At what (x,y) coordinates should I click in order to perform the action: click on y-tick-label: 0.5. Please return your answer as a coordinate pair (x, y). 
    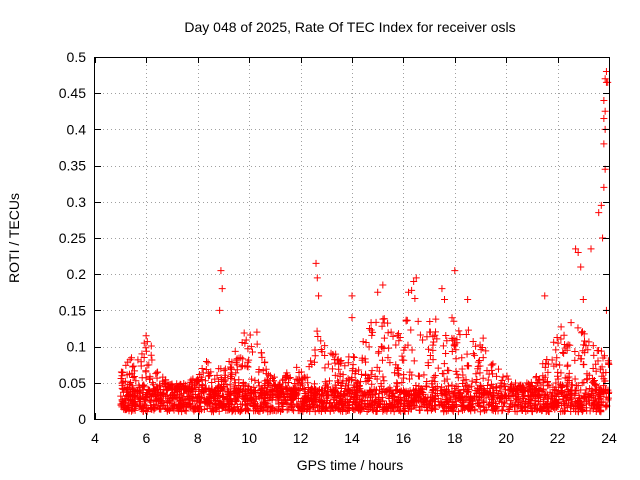
    Looking at the image, I should click on (77, 57).